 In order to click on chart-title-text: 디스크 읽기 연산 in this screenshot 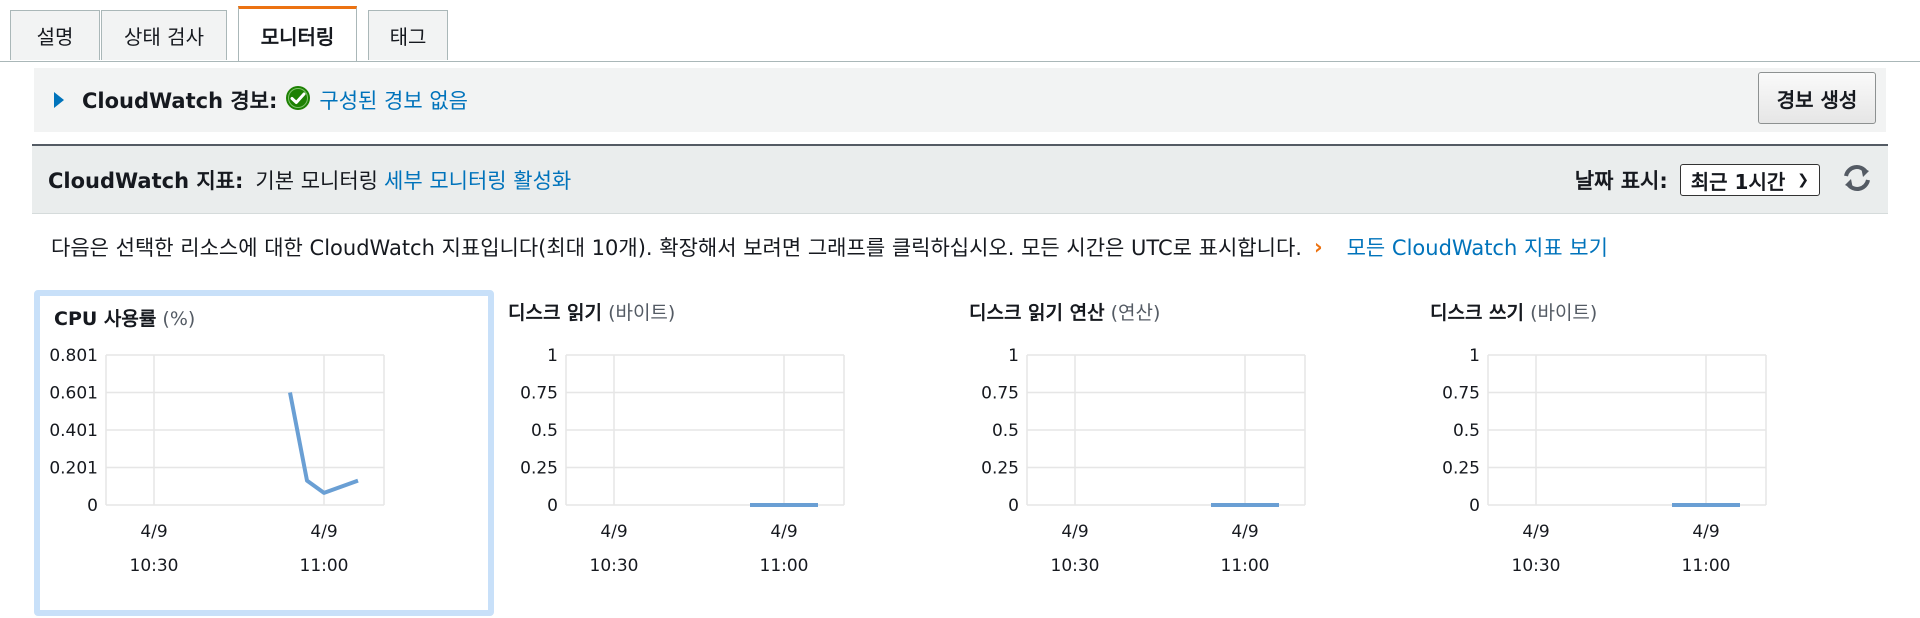, I will do `click(1037, 313)`.